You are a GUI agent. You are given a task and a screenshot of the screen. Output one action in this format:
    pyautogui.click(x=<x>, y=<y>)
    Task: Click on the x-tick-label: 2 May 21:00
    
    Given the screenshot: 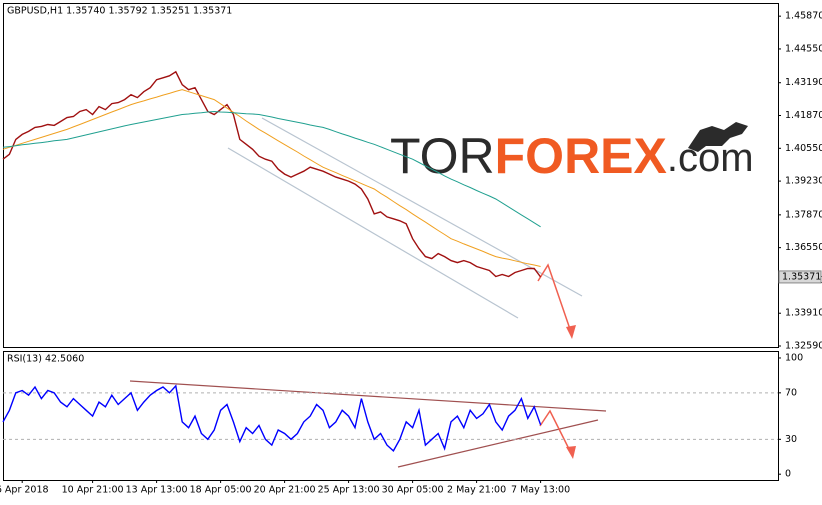 What is the action you would take?
    pyautogui.click(x=476, y=490)
    